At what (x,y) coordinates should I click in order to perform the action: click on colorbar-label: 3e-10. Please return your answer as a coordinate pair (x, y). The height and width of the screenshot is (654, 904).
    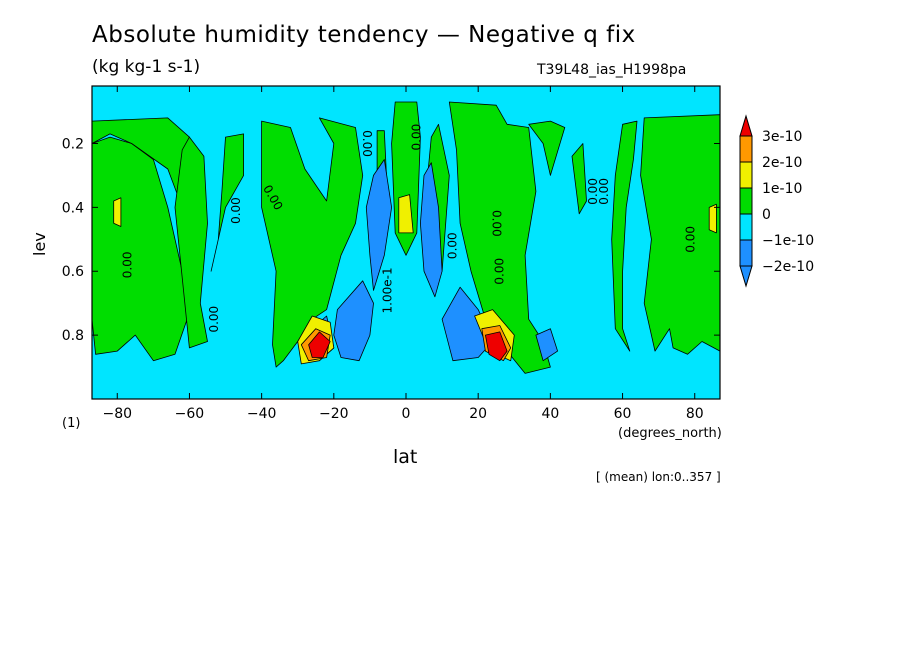
    Looking at the image, I should click on (782, 137).